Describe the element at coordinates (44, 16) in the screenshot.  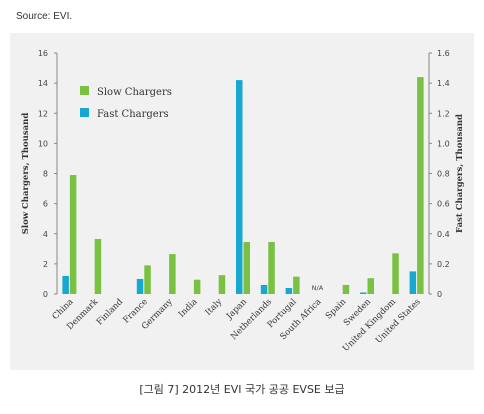
I see `source-note: Source: EVI.` at that location.